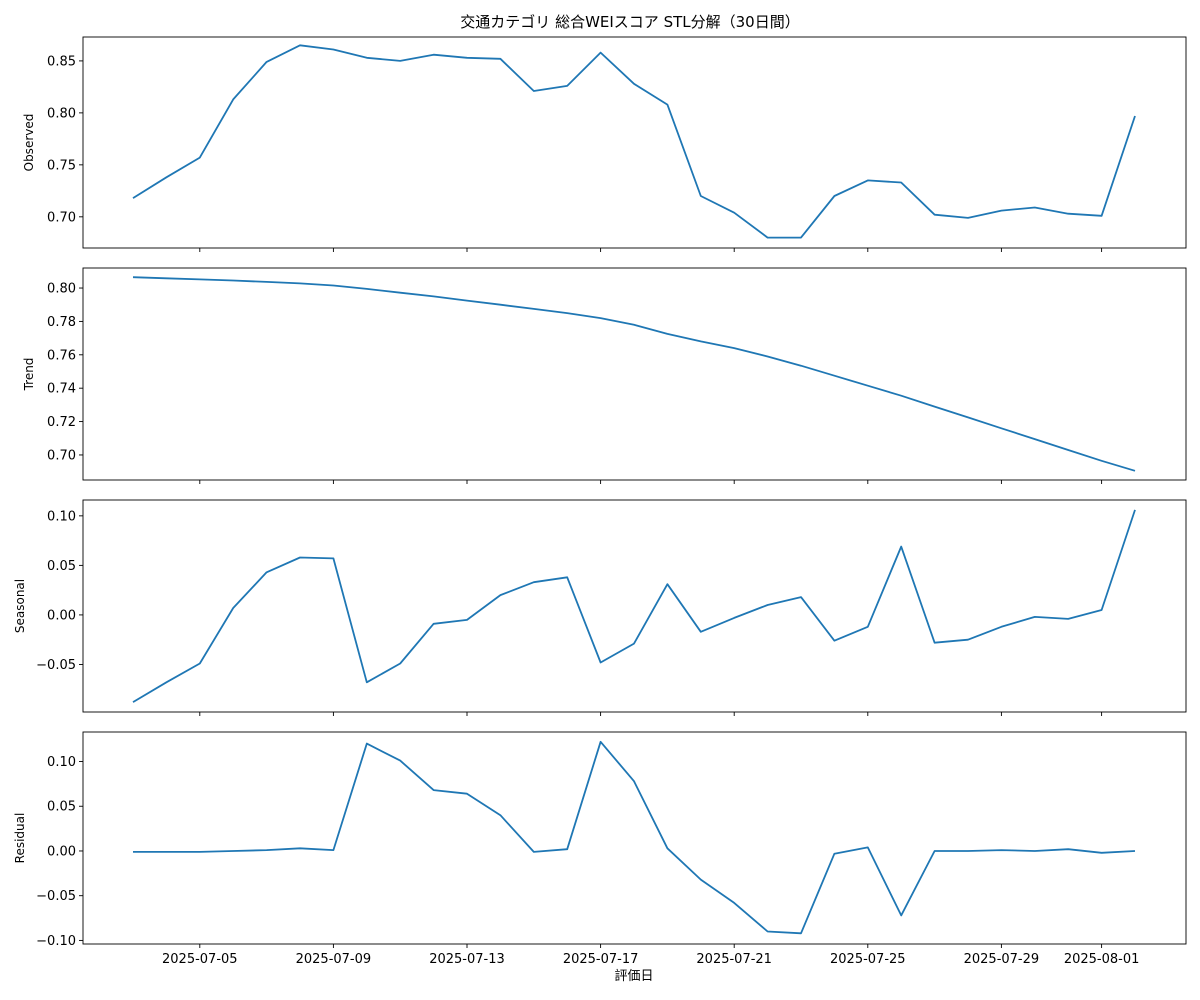  Describe the element at coordinates (61, 355) in the screenshot. I see `y-tick-label: 0.76` at that location.